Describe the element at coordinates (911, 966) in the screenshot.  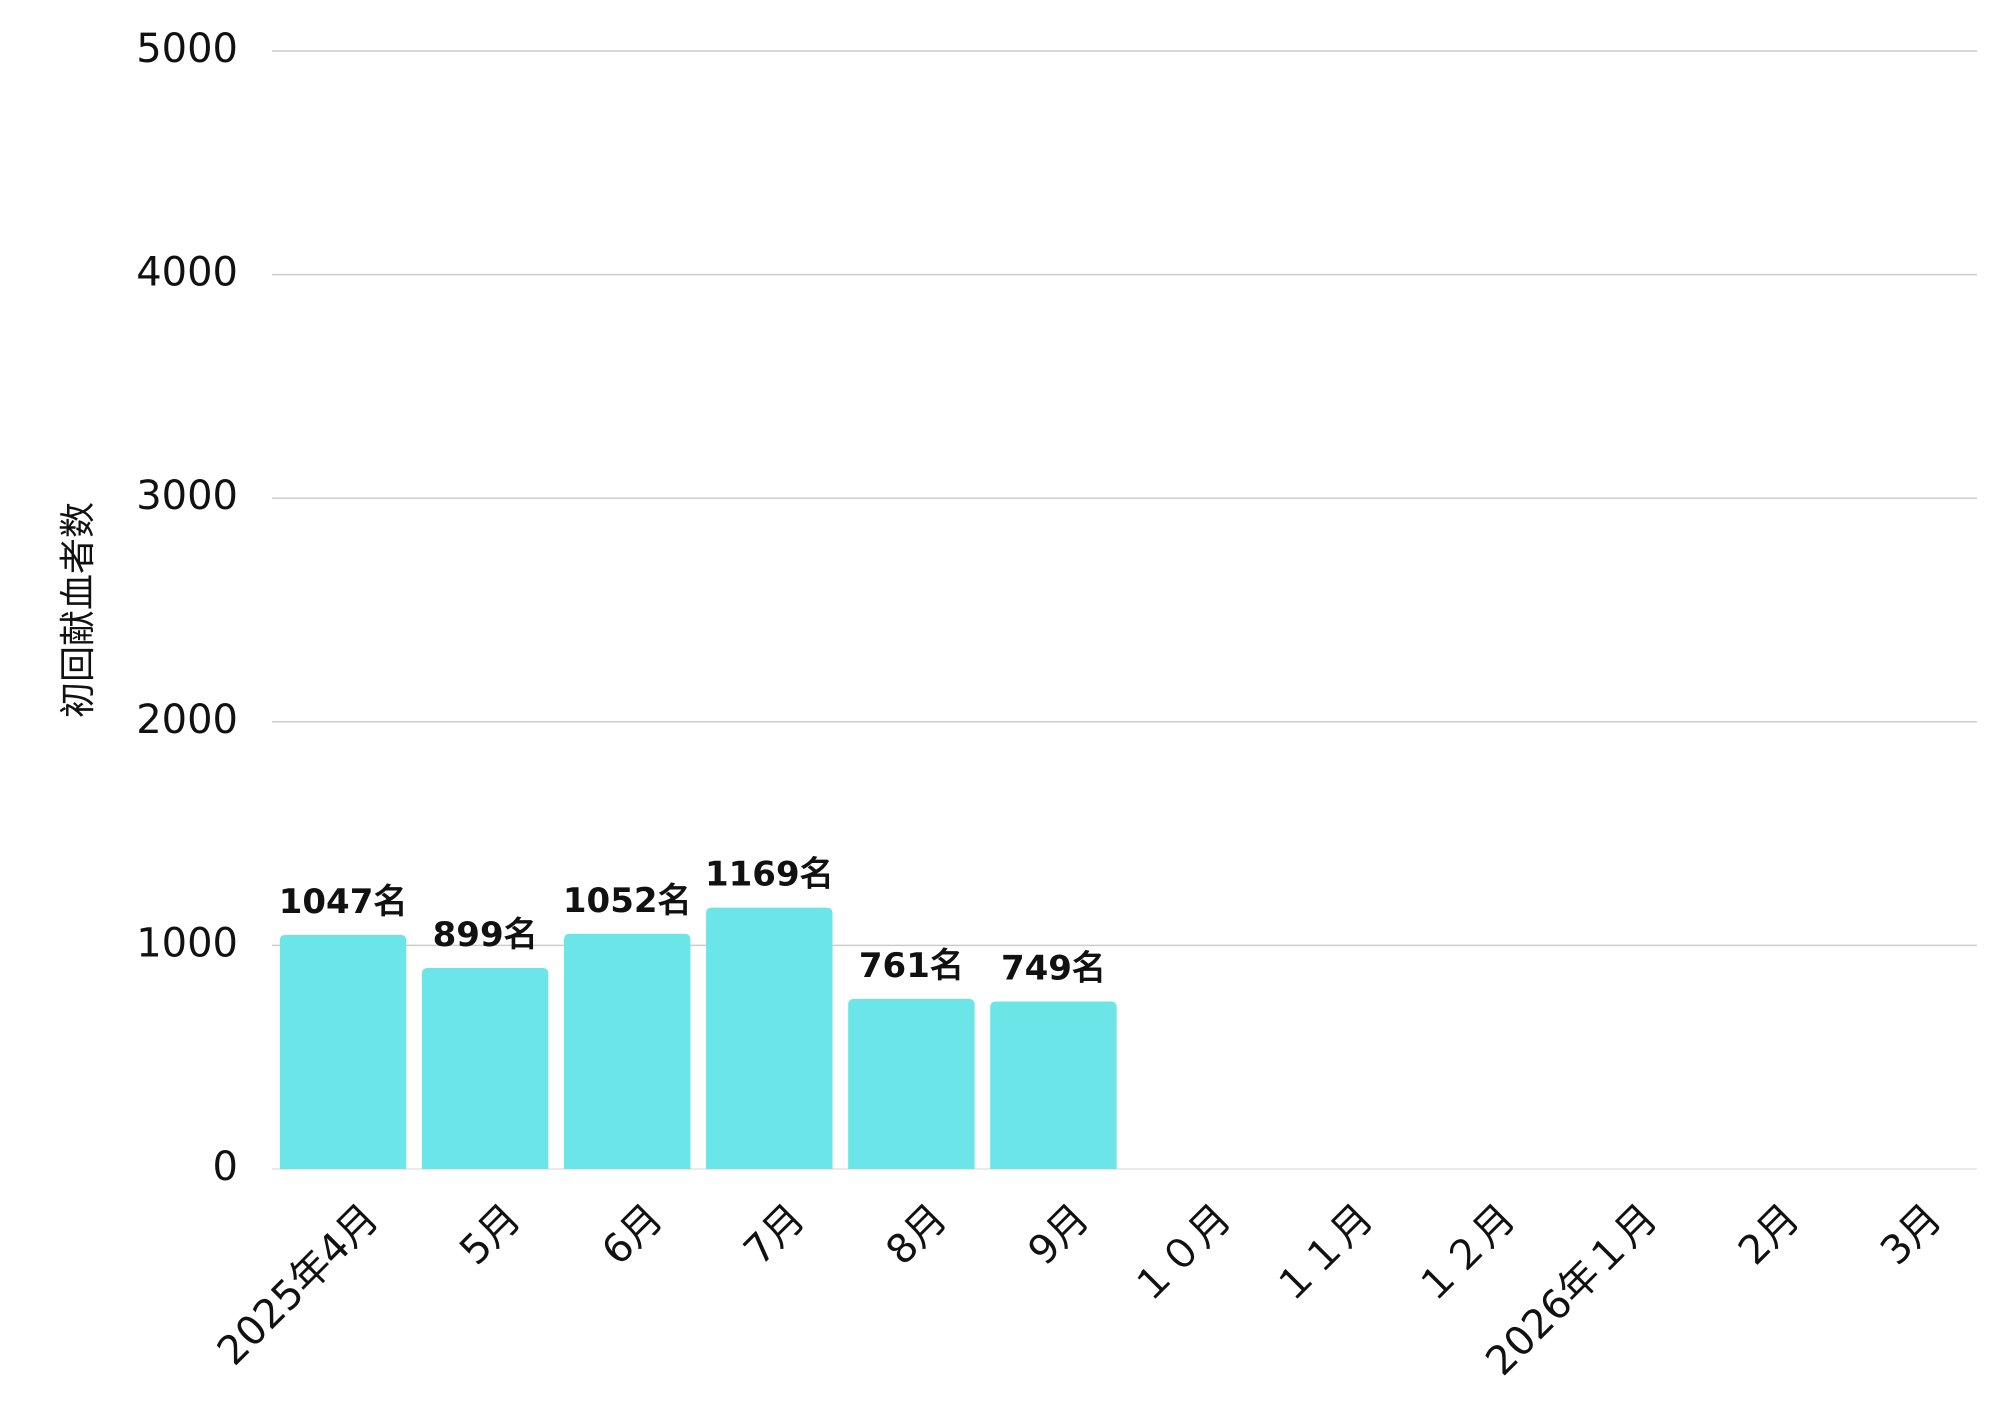
I see `value-label: 761名` at that location.